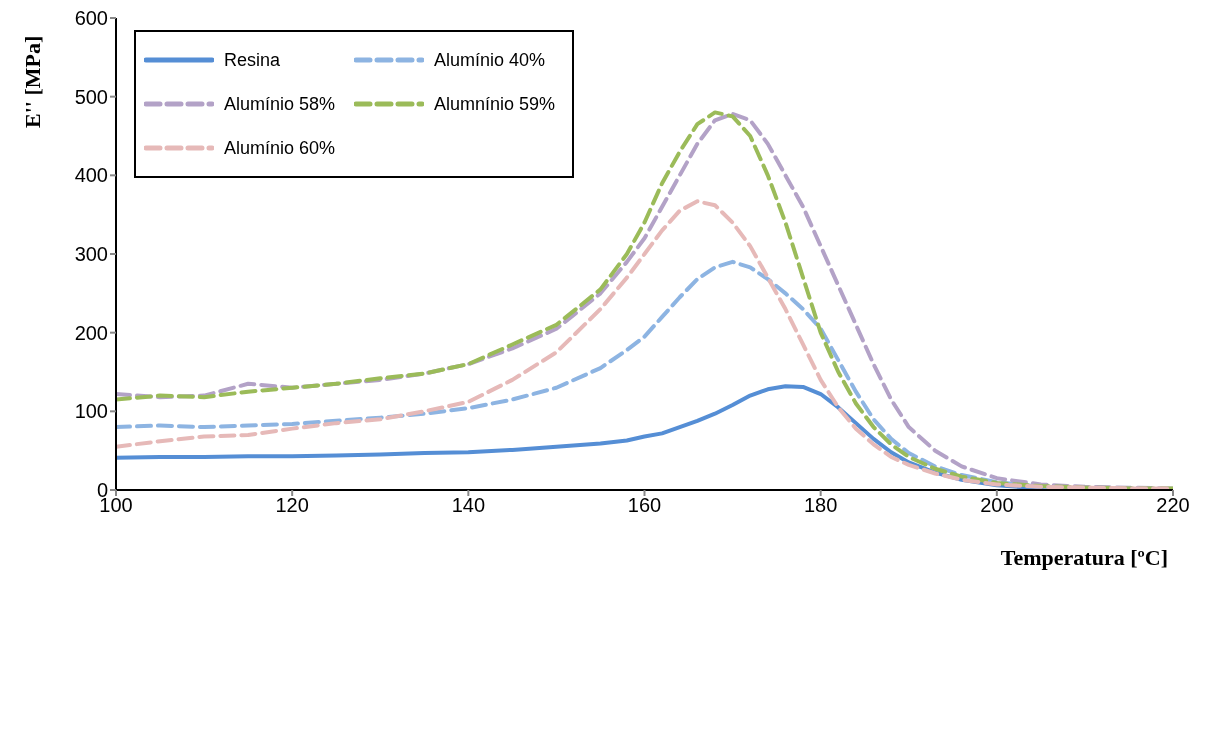 This screenshot has width=1208, height=738. What do you see at coordinates (468, 505) in the screenshot?
I see `x-tick-label: 140` at bounding box center [468, 505].